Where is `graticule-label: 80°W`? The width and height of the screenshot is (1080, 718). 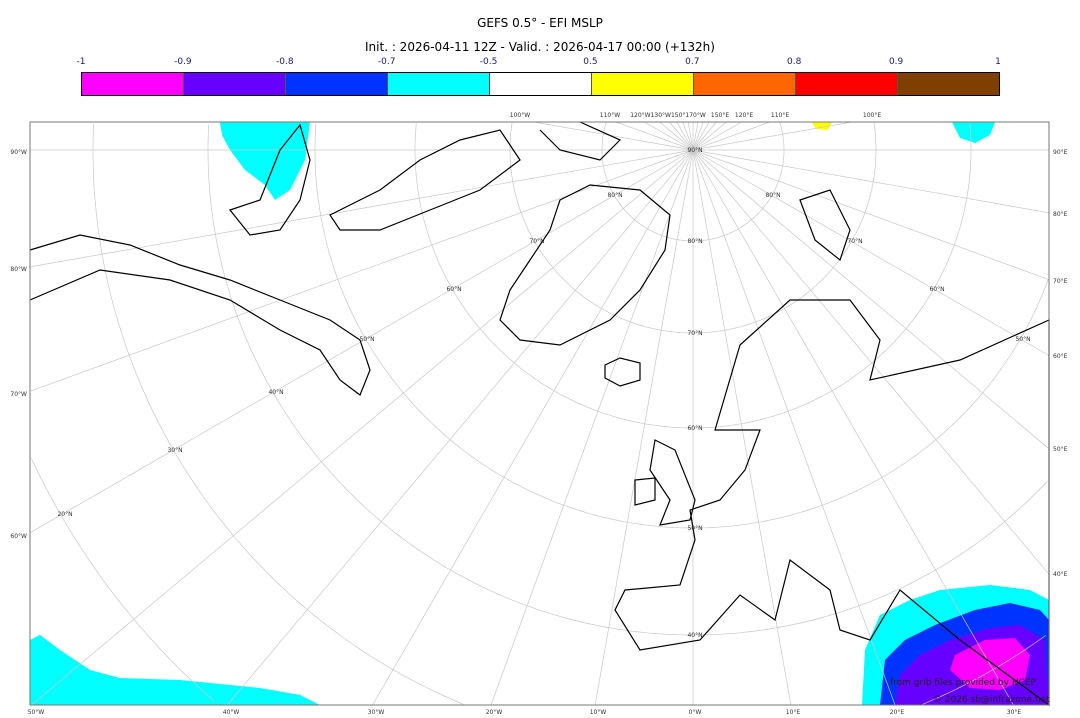 graticule-label: 80°W is located at coordinates (18, 269).